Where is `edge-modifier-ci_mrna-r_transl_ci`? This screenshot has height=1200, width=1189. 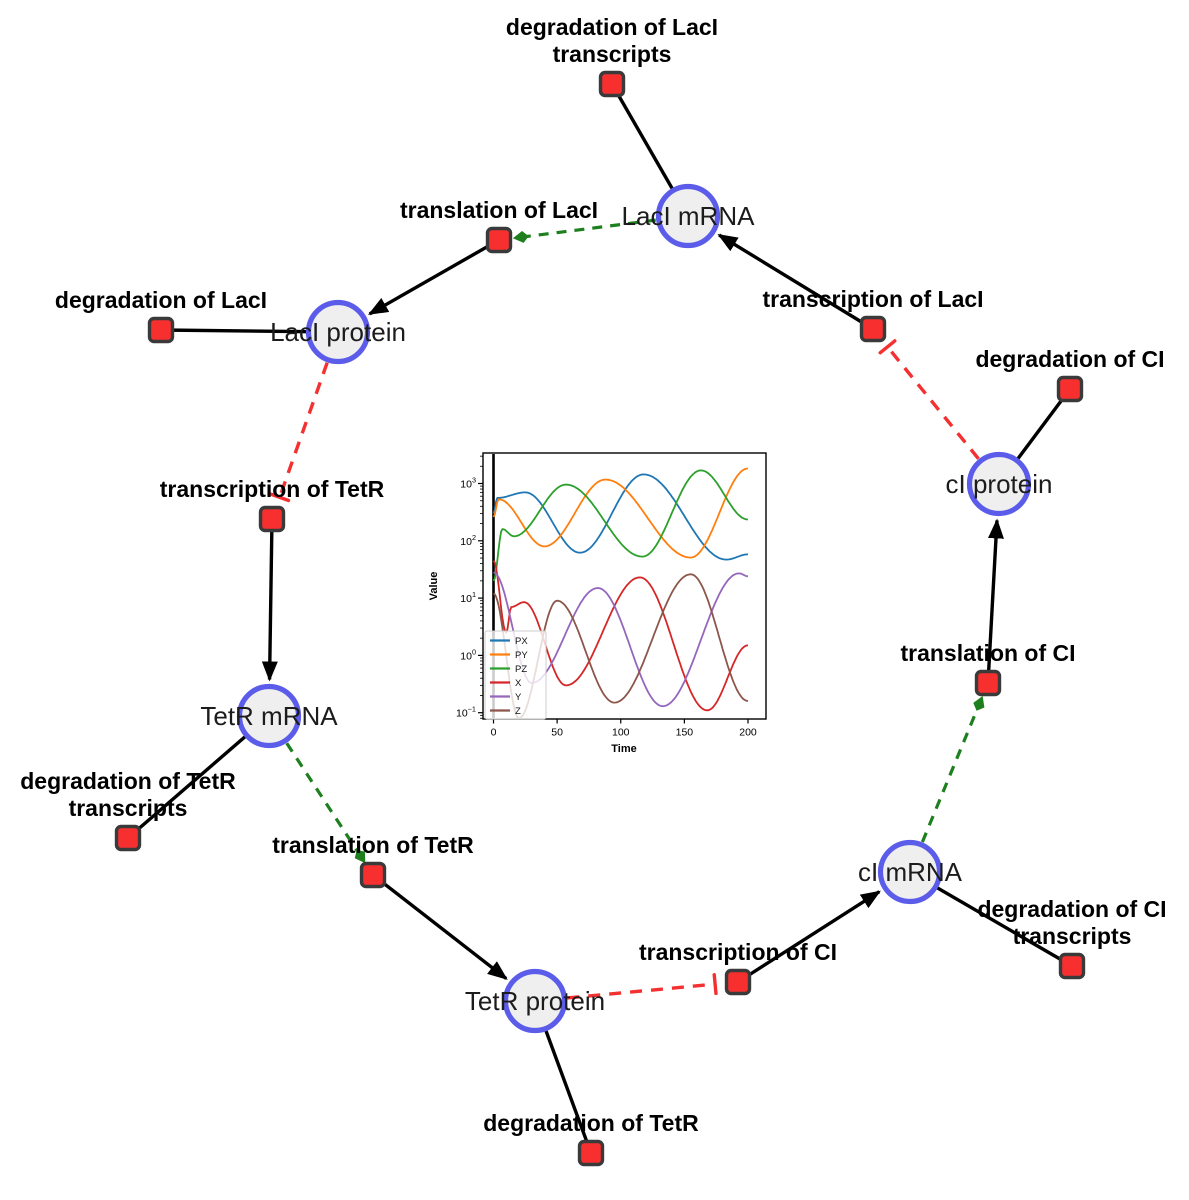
edge-modifier-ci_mrna-r_transl_ci is located at coordinates (952, 769).